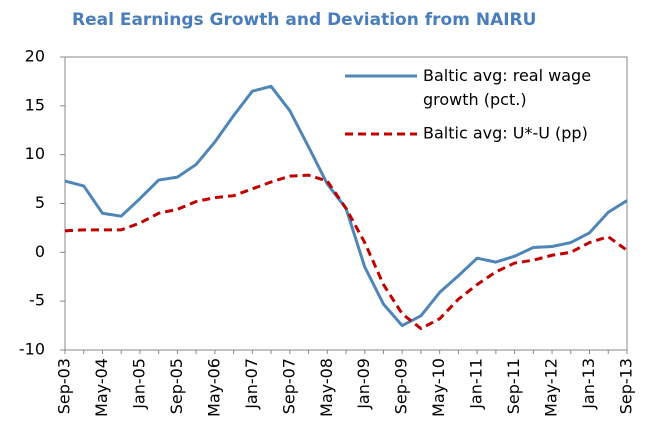 The image size is (647, 438). Describe the element at coordinates (251, 384) in the screenshot. I see `x-tick-label: Jan-07` at that location.